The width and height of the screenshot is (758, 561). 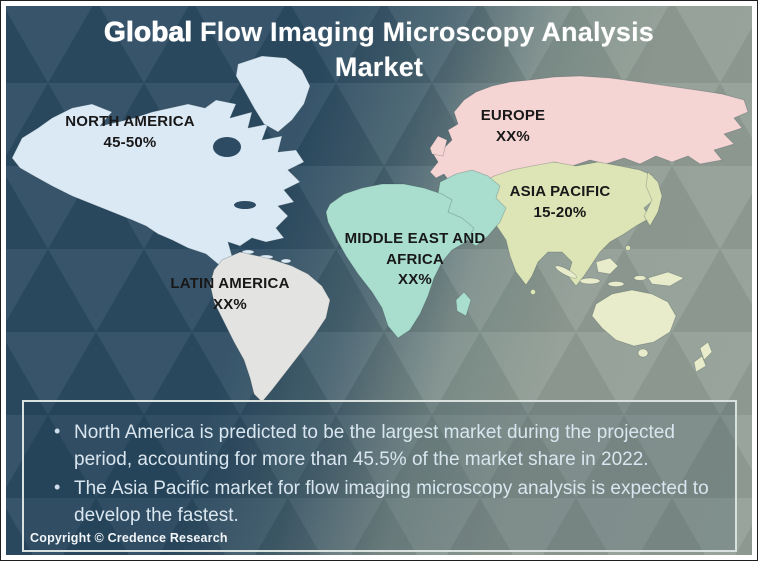 I want to click on new-guinea-region, so click(x=666, y=279).